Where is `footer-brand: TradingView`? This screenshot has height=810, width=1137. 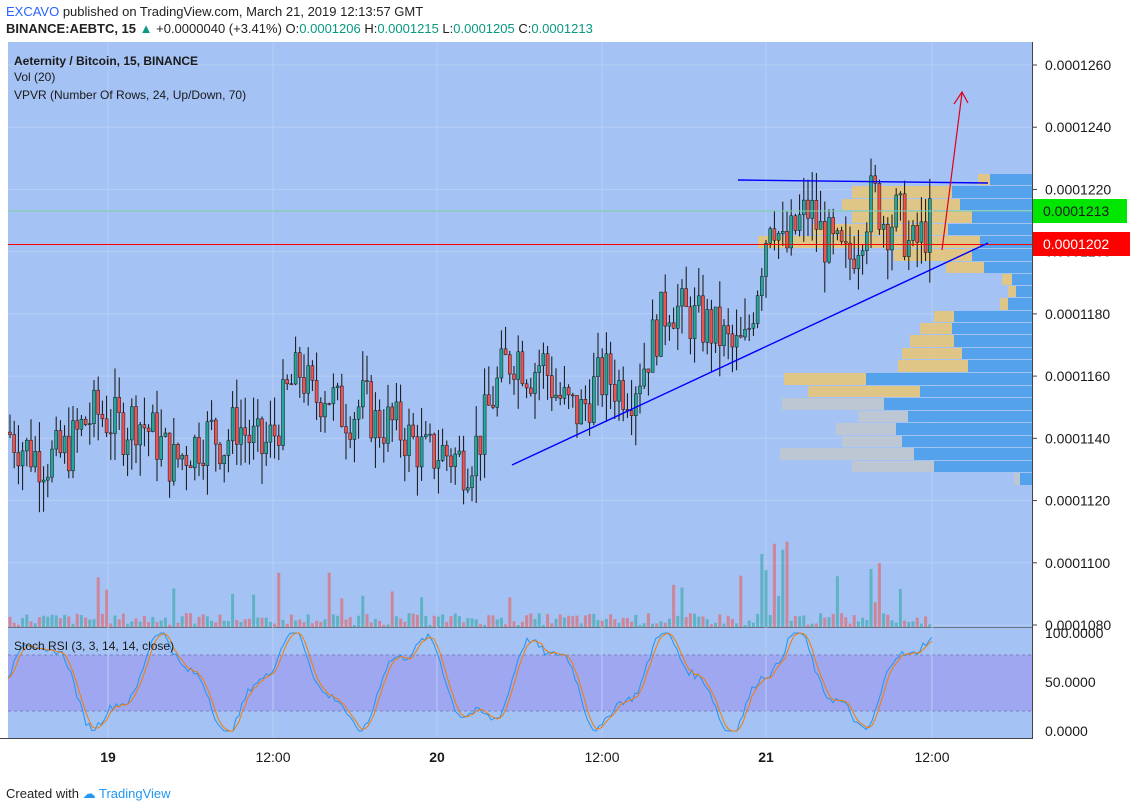
footer-brand: TradingView is located at coordinates (134, 793).